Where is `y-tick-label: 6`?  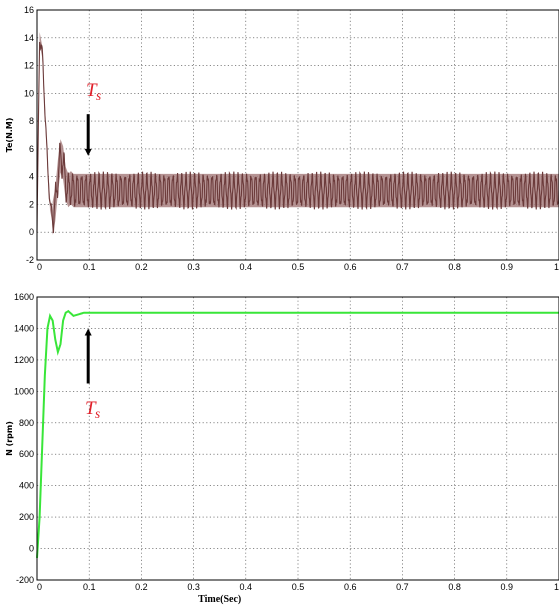
y-tick-label: 6 is located at coordinates (31, 149).